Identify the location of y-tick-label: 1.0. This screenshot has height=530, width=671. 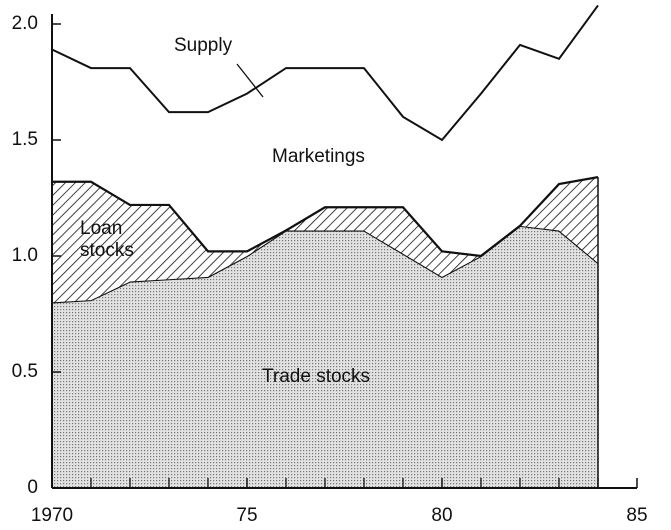
(25, 255).